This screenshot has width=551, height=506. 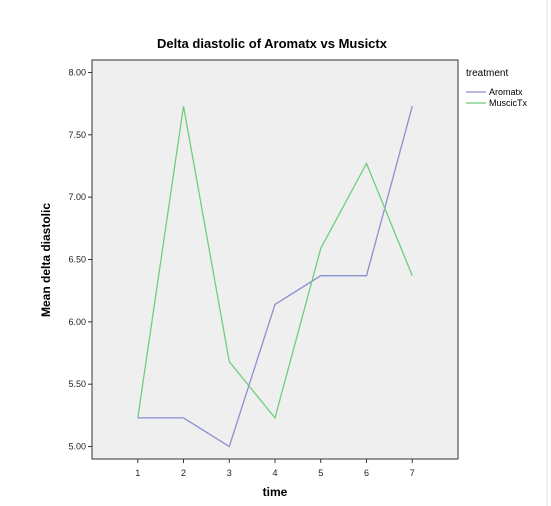 I want to click on x-axis: 1 2 3 4 5 6 7, so click(x=275, y=468).